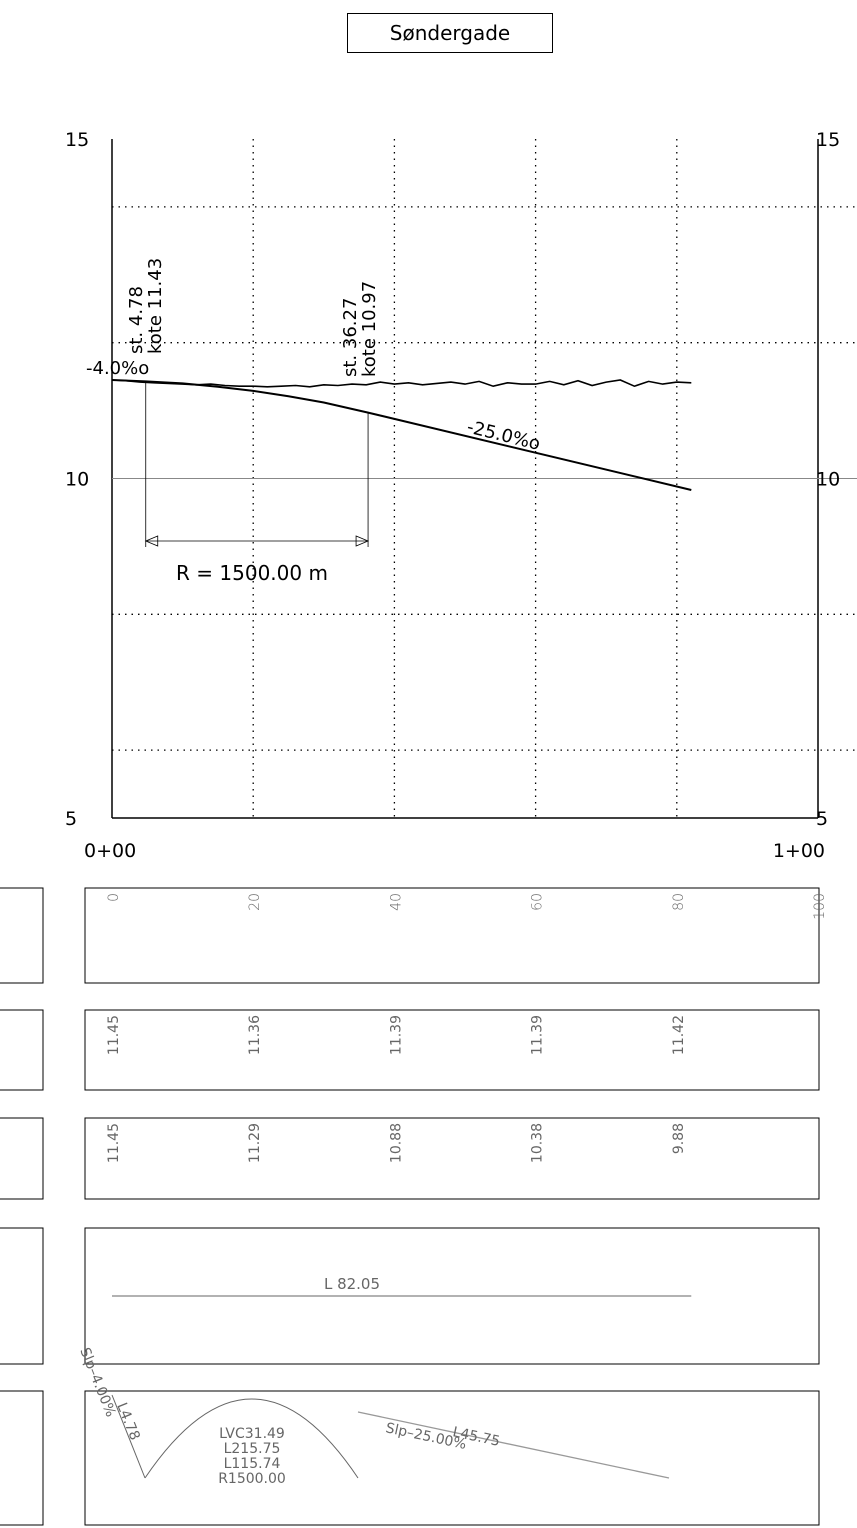 This screenshot has height=1528, width=857. What do you see at coordinates (252, 1449) in the screenshot?
I see `vertical-curve-label: L215.75` at bounding box center [252, 1449].